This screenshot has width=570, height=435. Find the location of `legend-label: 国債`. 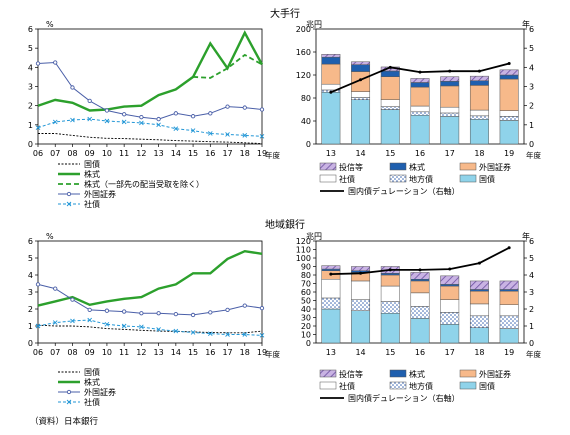

legend-label: 国債 is located at coordinates (487, 179).